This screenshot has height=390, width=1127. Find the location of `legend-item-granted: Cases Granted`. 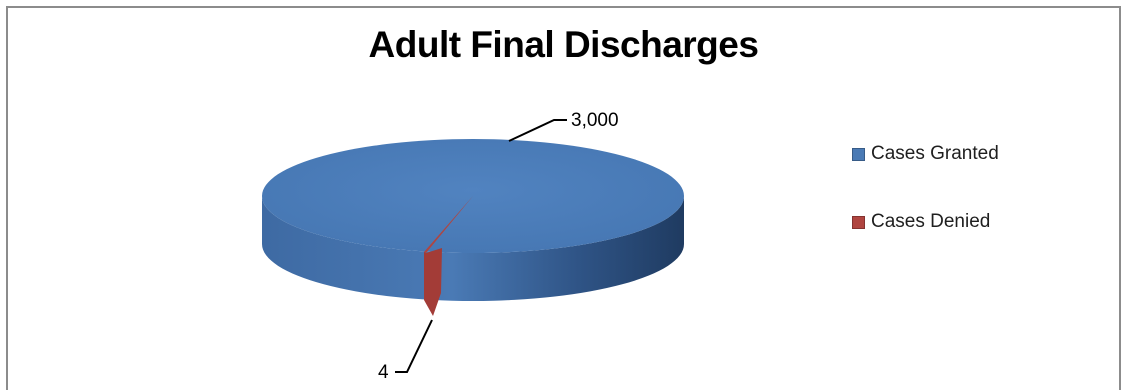

legend-item-granted: Cases Granted is located at coordinates (925, 154).